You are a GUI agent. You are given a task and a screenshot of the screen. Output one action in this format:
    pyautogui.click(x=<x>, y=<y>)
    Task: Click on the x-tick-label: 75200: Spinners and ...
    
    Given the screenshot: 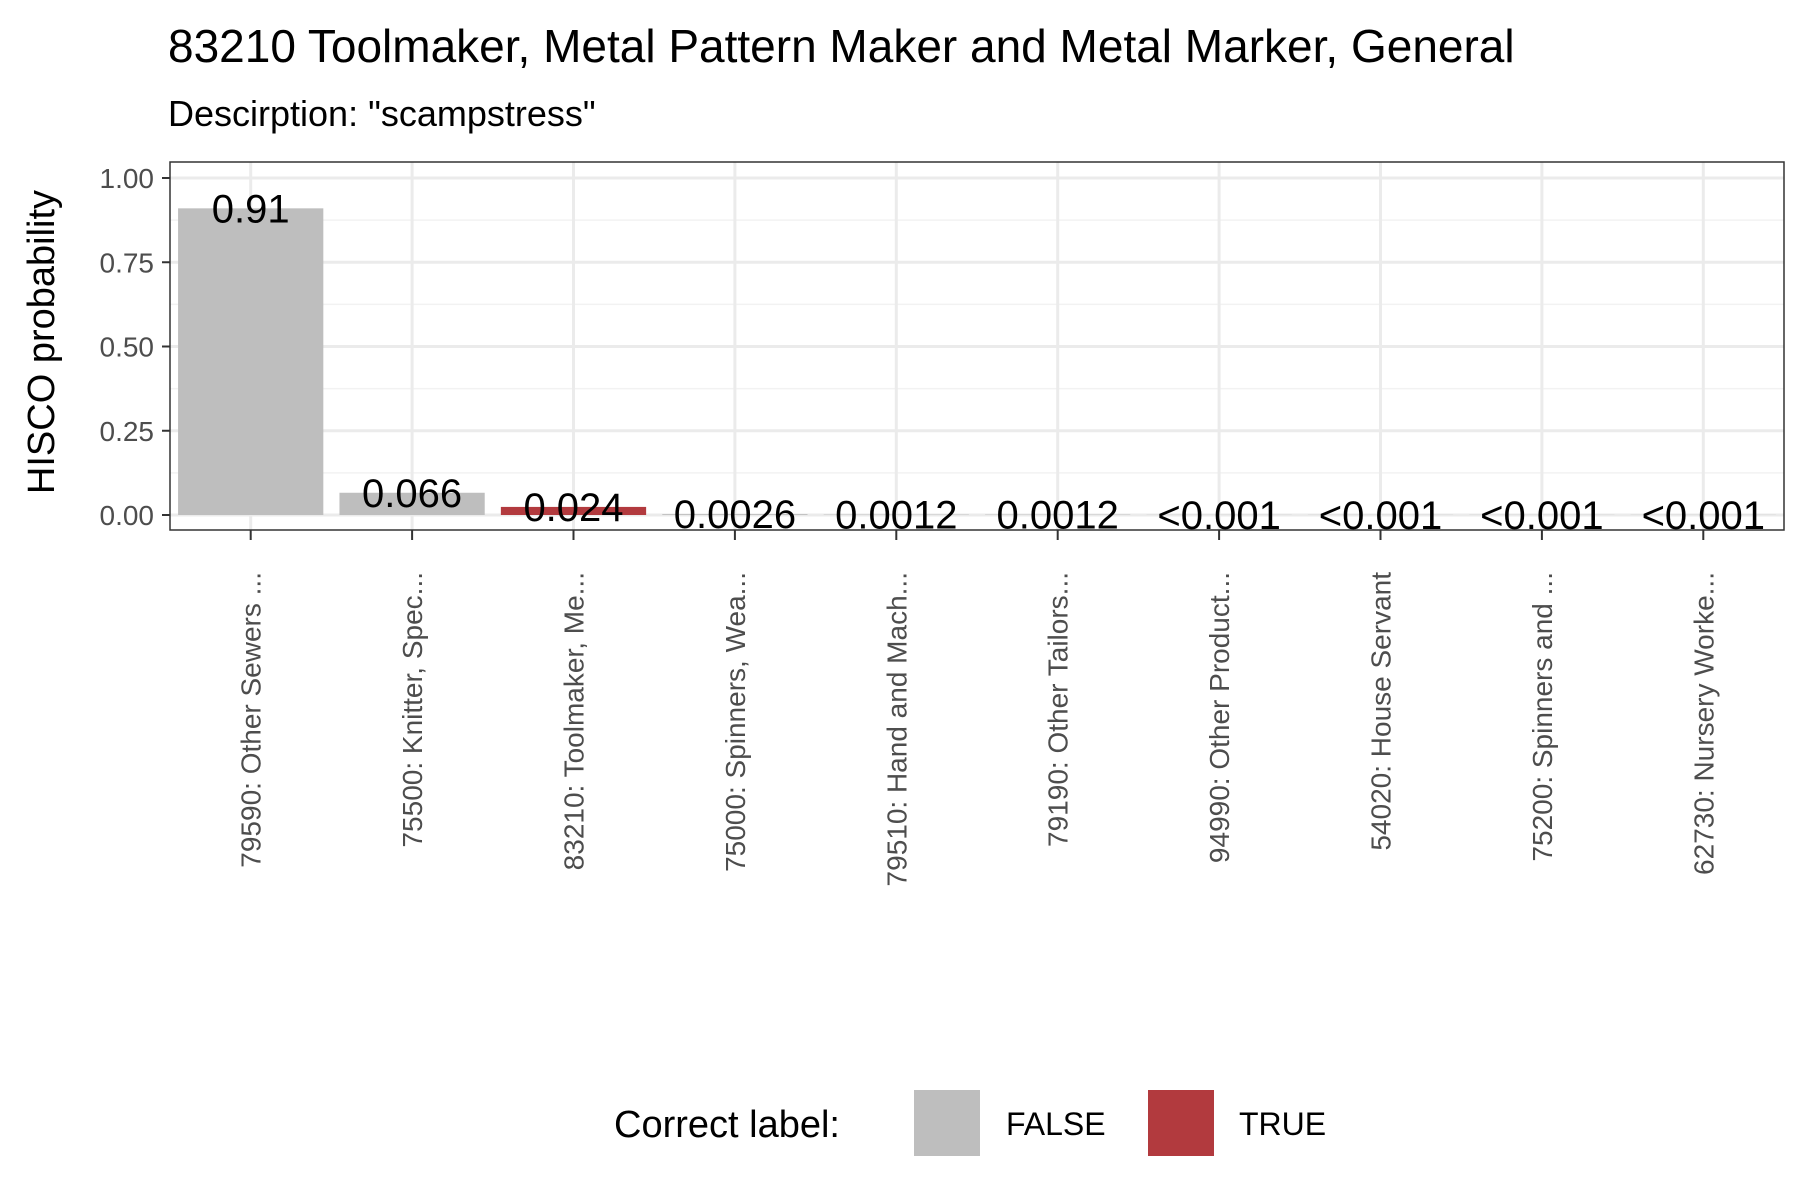 What is the action you would take?
    pyautogui.click(x=1542, y=717)
    